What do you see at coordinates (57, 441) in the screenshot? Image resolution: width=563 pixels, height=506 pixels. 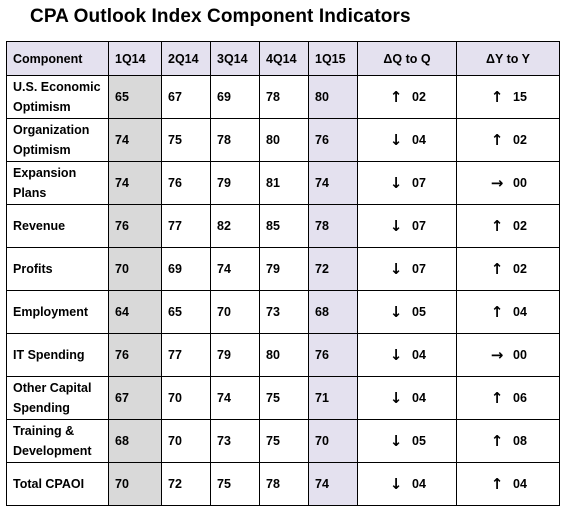 I see `cell-component: Training & Development` at bounding box center [57, 441].